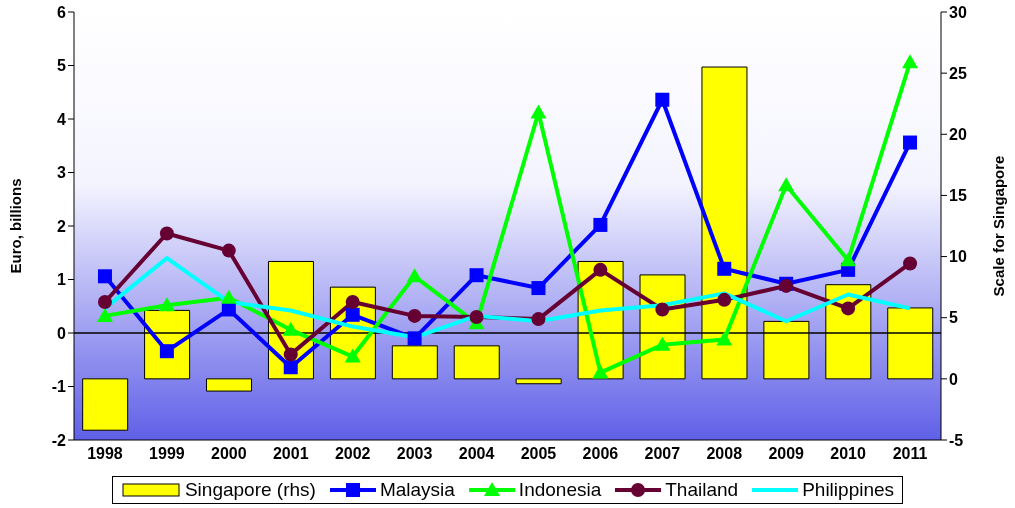  I want to click on x-tick-label: 2011, so click(910, 454).